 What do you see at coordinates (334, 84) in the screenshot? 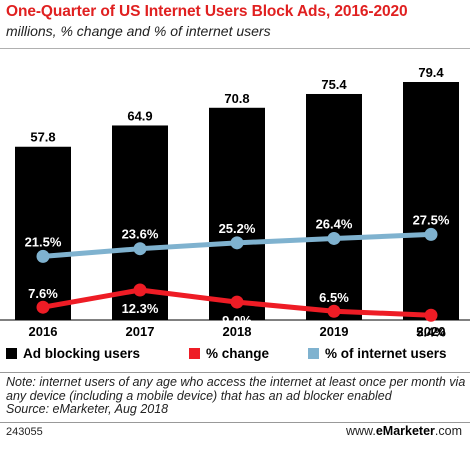
I see `bar-label-2019: 75.4` at bounding box center [334, 84].